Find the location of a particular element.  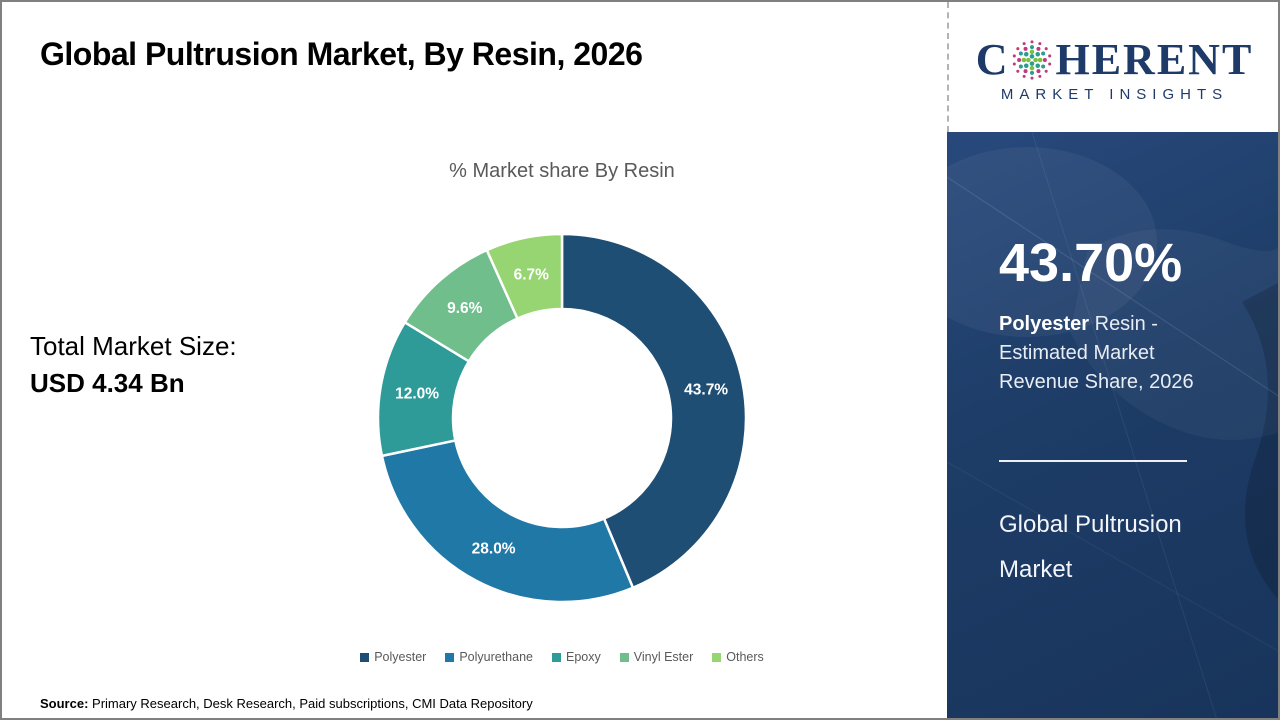

logo-dashed-separator is located at coordinates (948, 67).